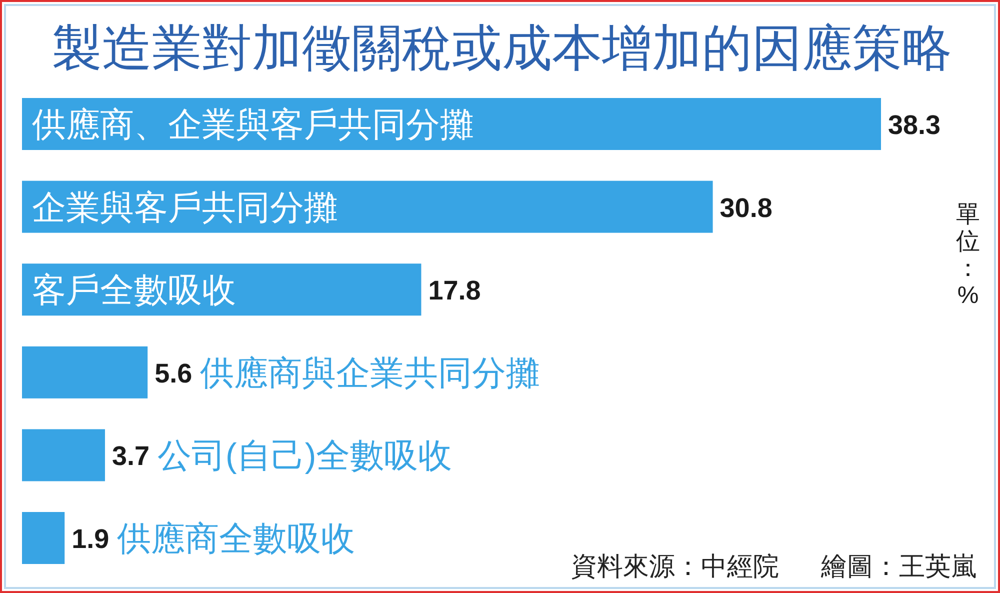  I want to click on data-label: 38.3, so click(914, 125).